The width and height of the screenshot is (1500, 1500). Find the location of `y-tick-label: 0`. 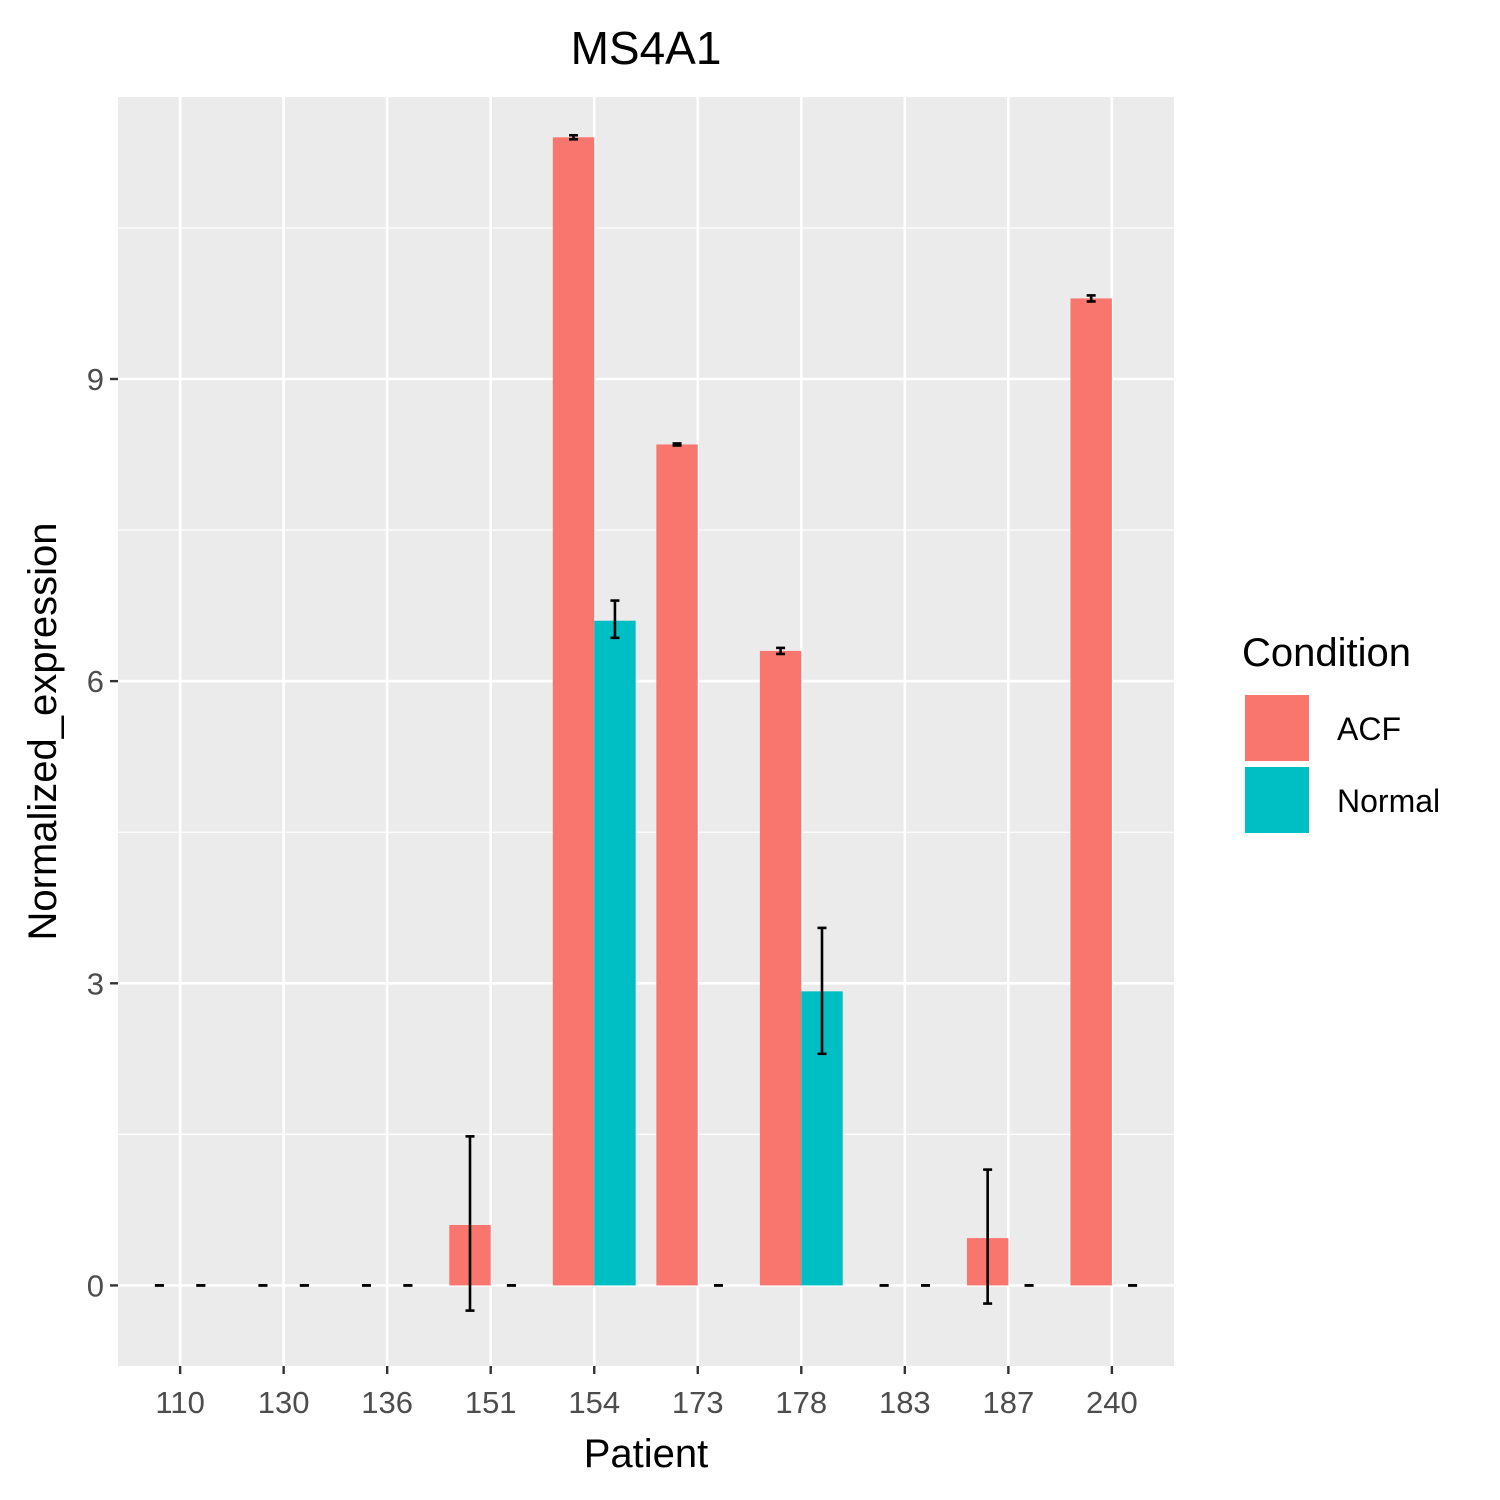

y-tick-label: 0 is located at coordinates (95, 1285).